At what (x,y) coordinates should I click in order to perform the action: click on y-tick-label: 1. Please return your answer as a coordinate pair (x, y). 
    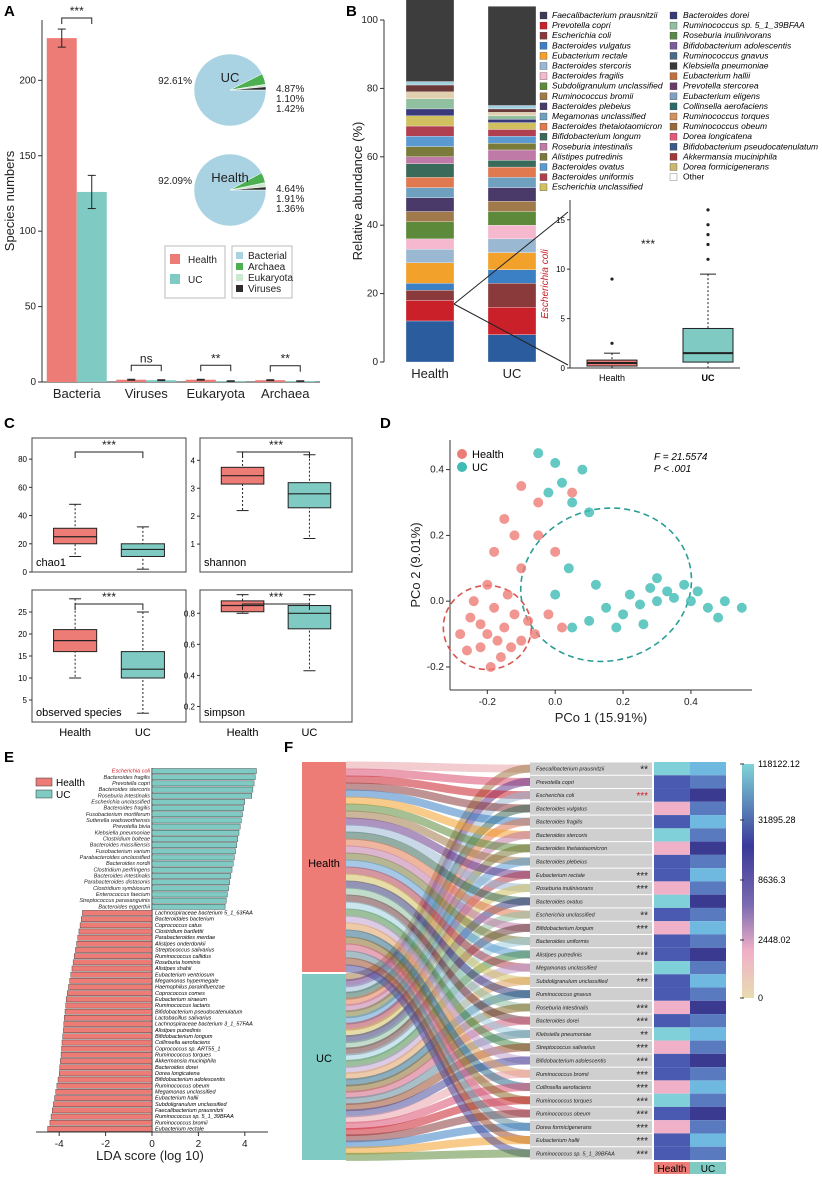
    Looking at the image, I should click on (193, 544).